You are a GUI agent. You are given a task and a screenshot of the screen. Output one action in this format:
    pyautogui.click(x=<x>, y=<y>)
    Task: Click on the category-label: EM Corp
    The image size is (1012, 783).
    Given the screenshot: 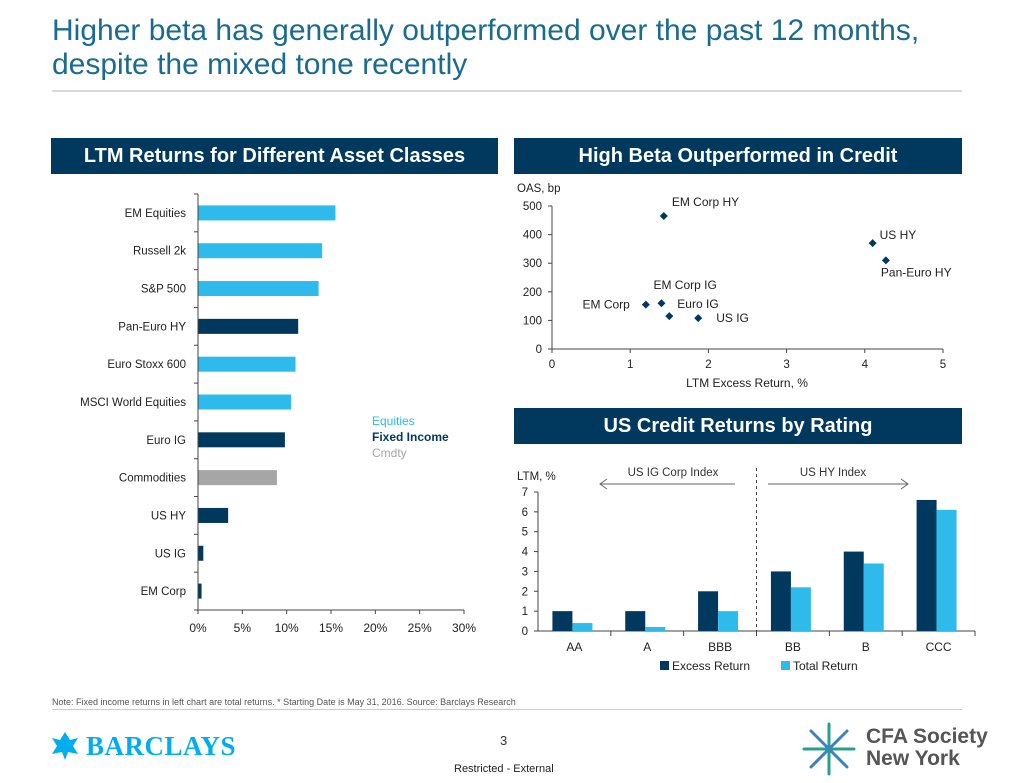 What is the action you would take?
    pyautogui.click(x=163, y=592)
    